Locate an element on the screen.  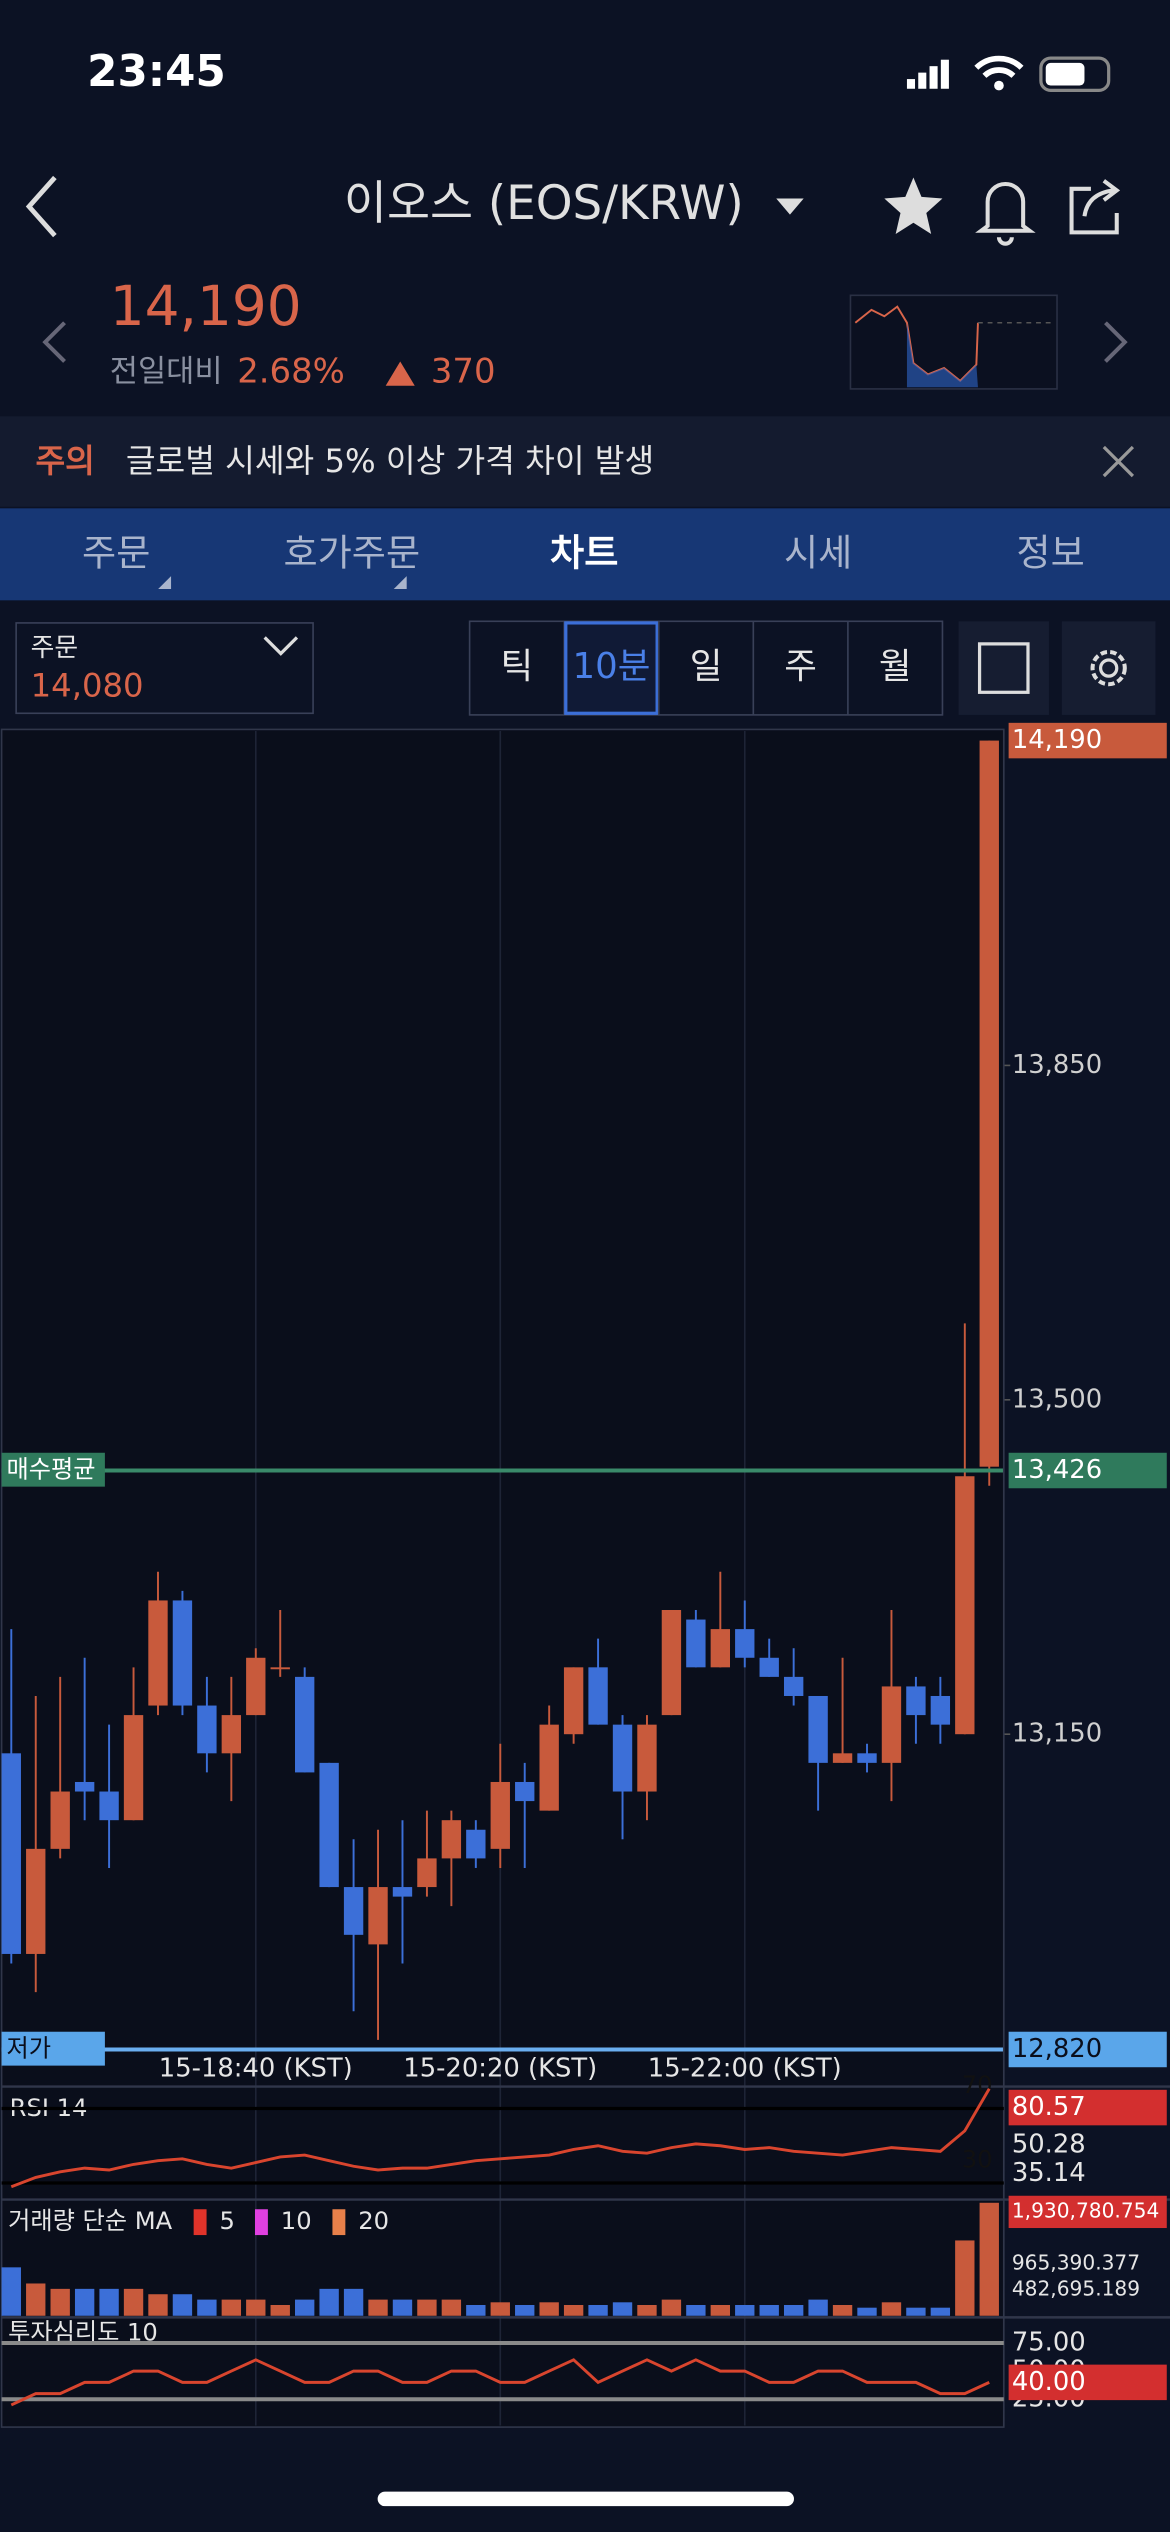
period-group is located at coordinates (706, 668).